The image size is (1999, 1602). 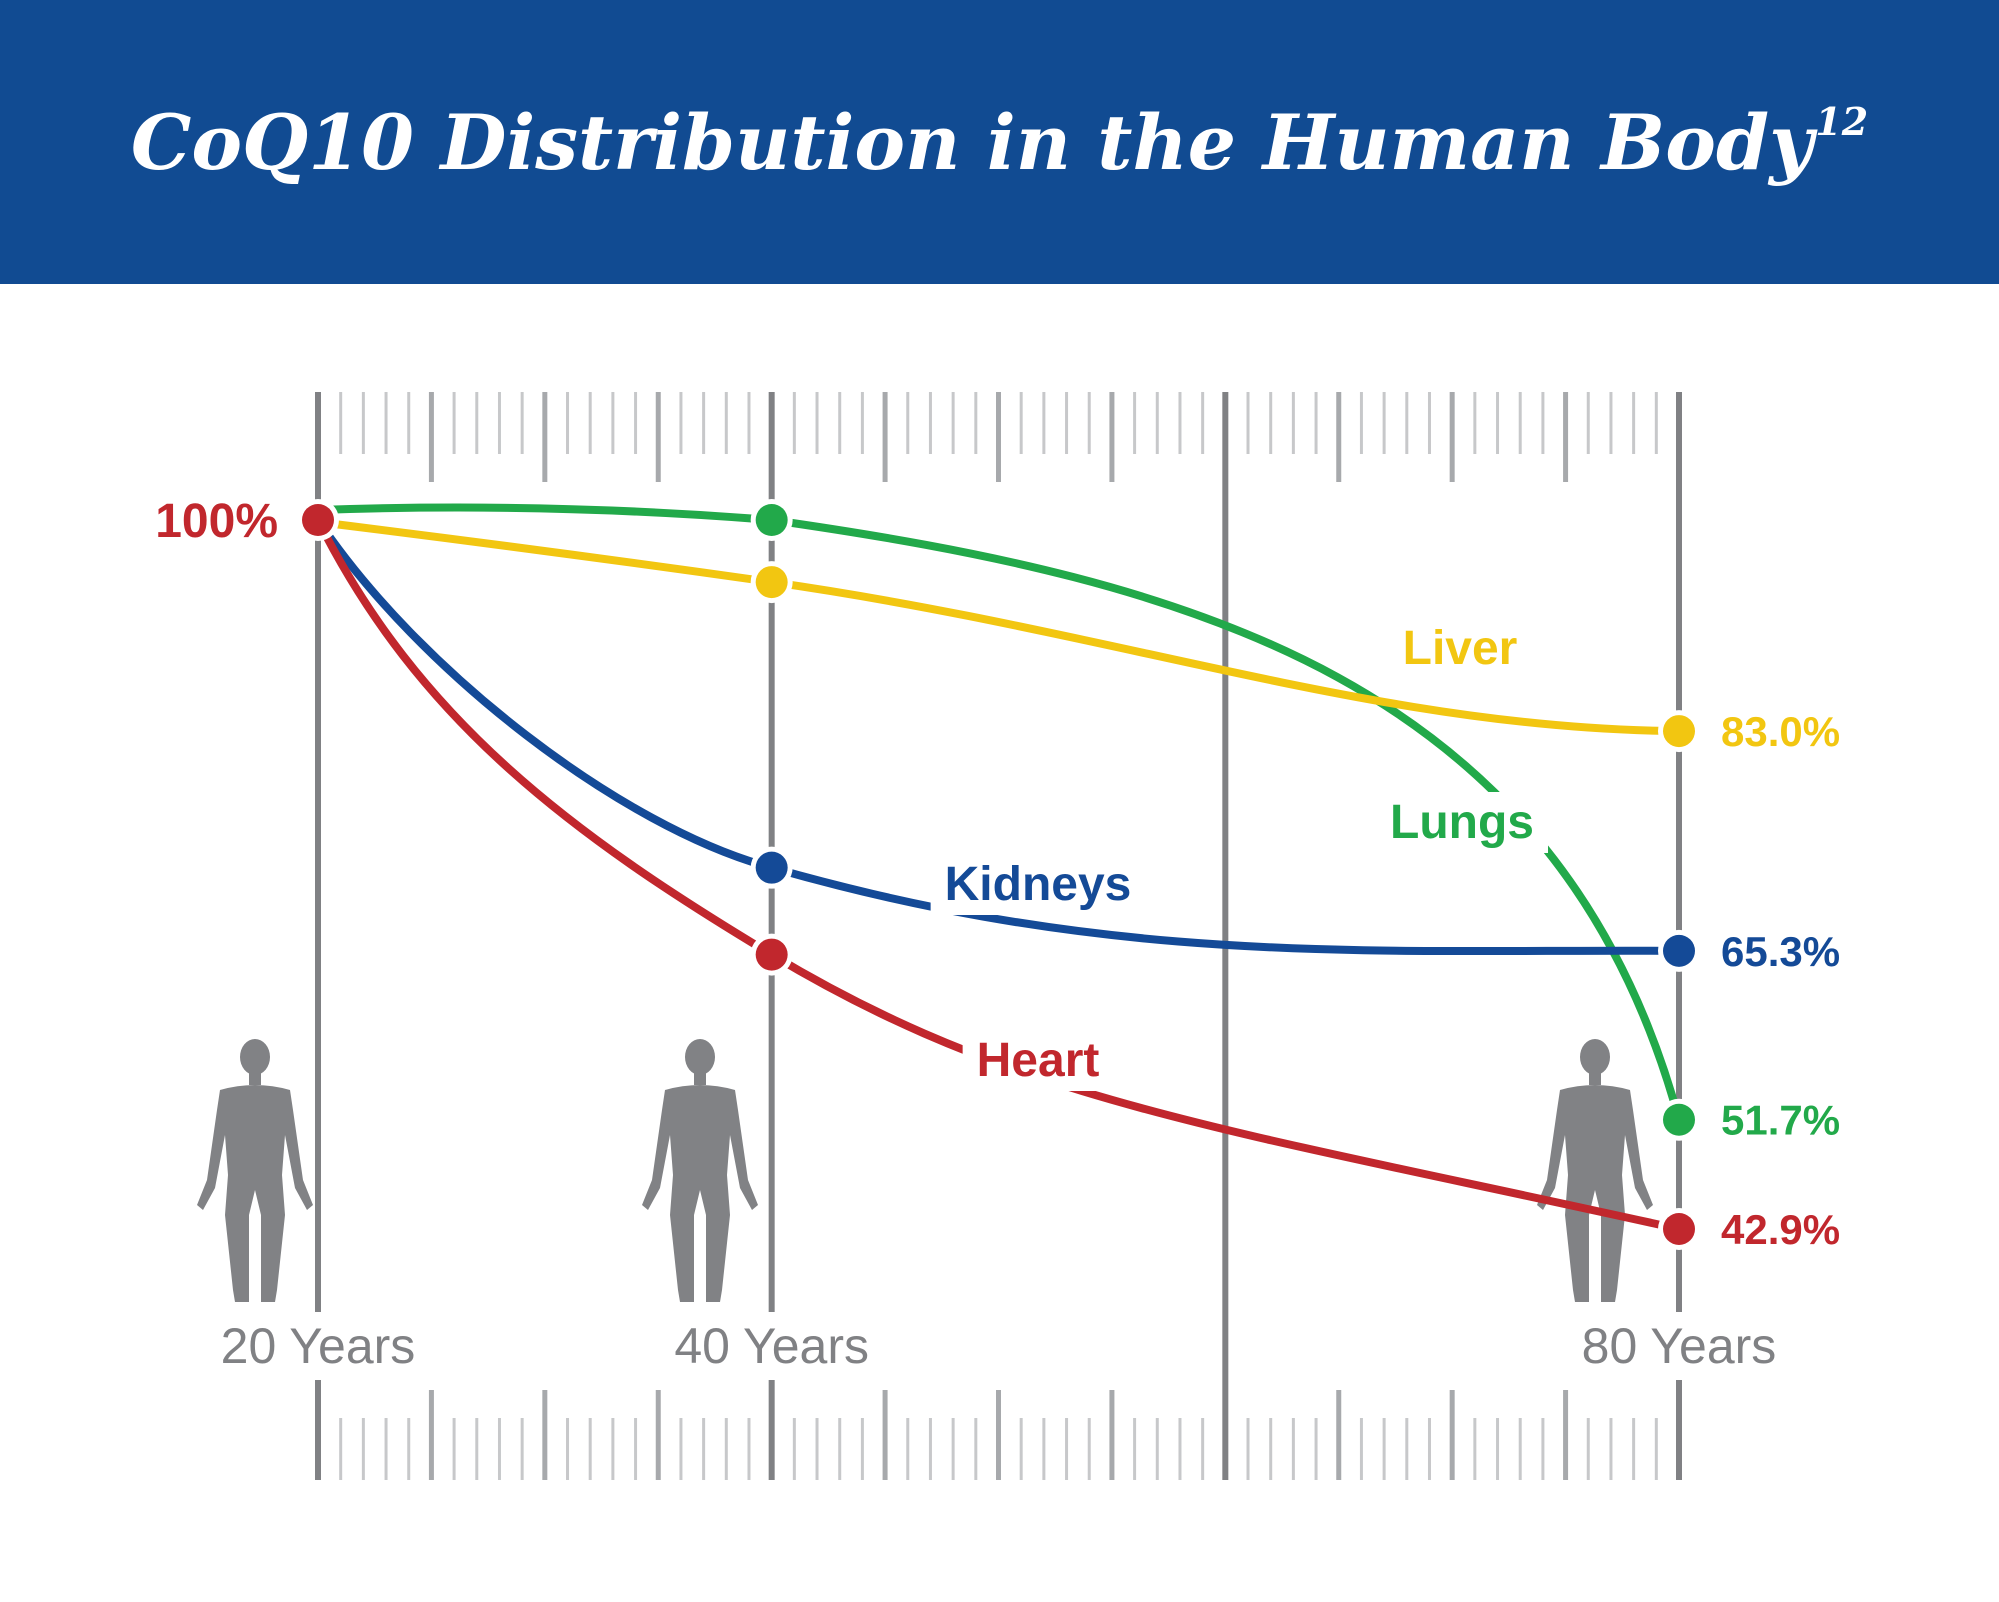 I want to click on end-value-heart: 42.9%, so click(x=1780, y=1229).